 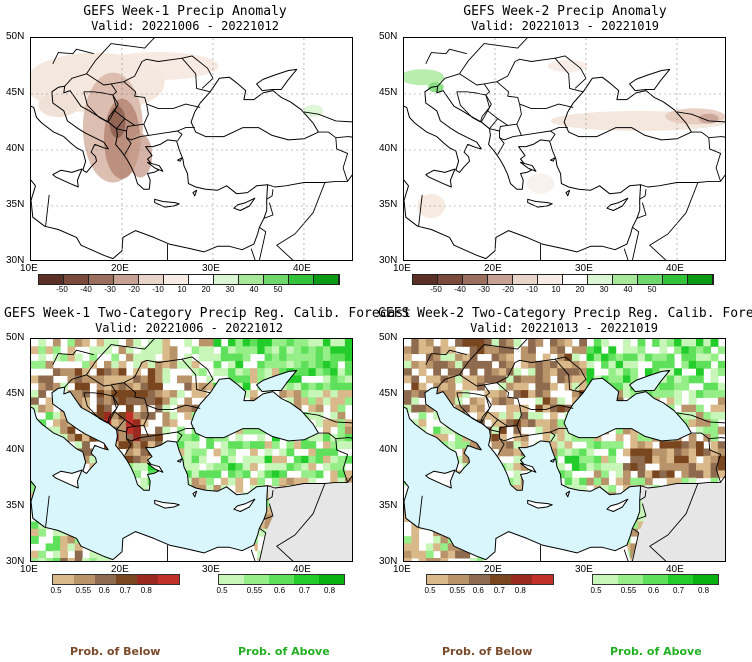 What do you see at coordinates (116, 579) in the screenshot?
I see `prob-below-colorbar` at bounding box center [116, 579].